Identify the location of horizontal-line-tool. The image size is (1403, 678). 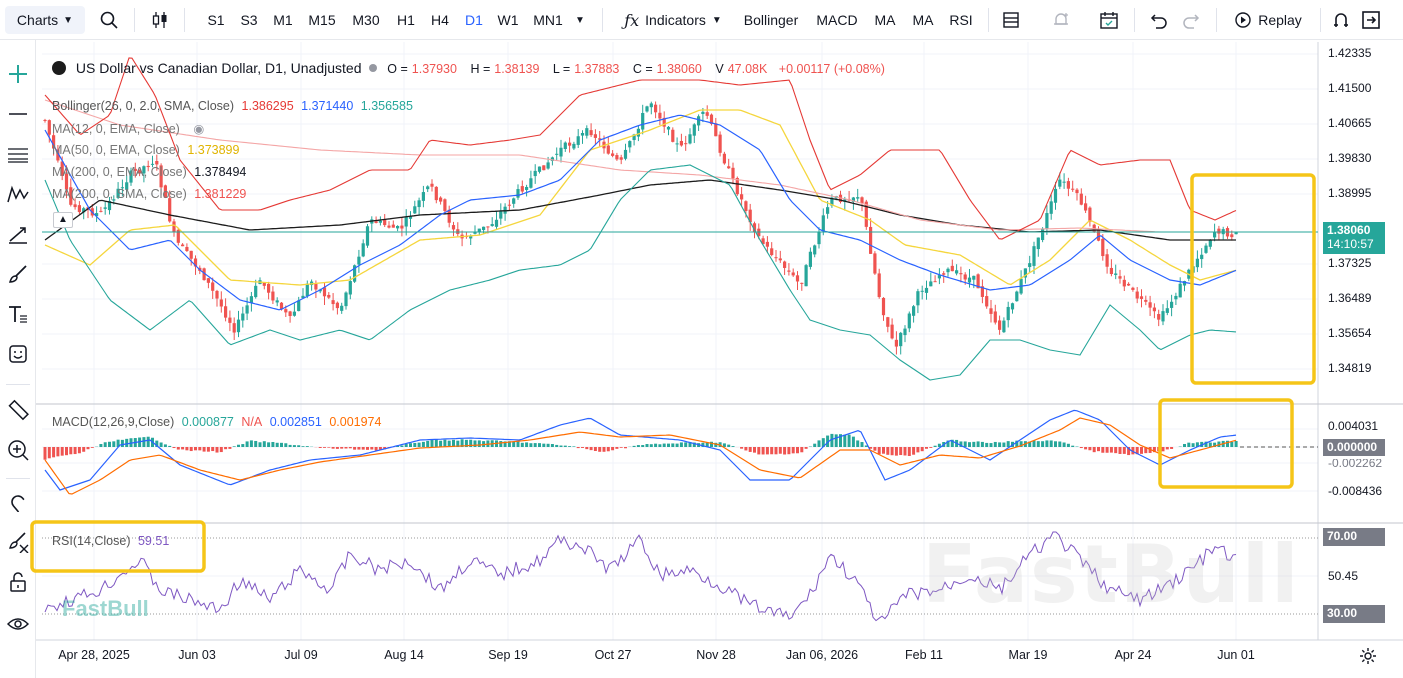
(18, 114).